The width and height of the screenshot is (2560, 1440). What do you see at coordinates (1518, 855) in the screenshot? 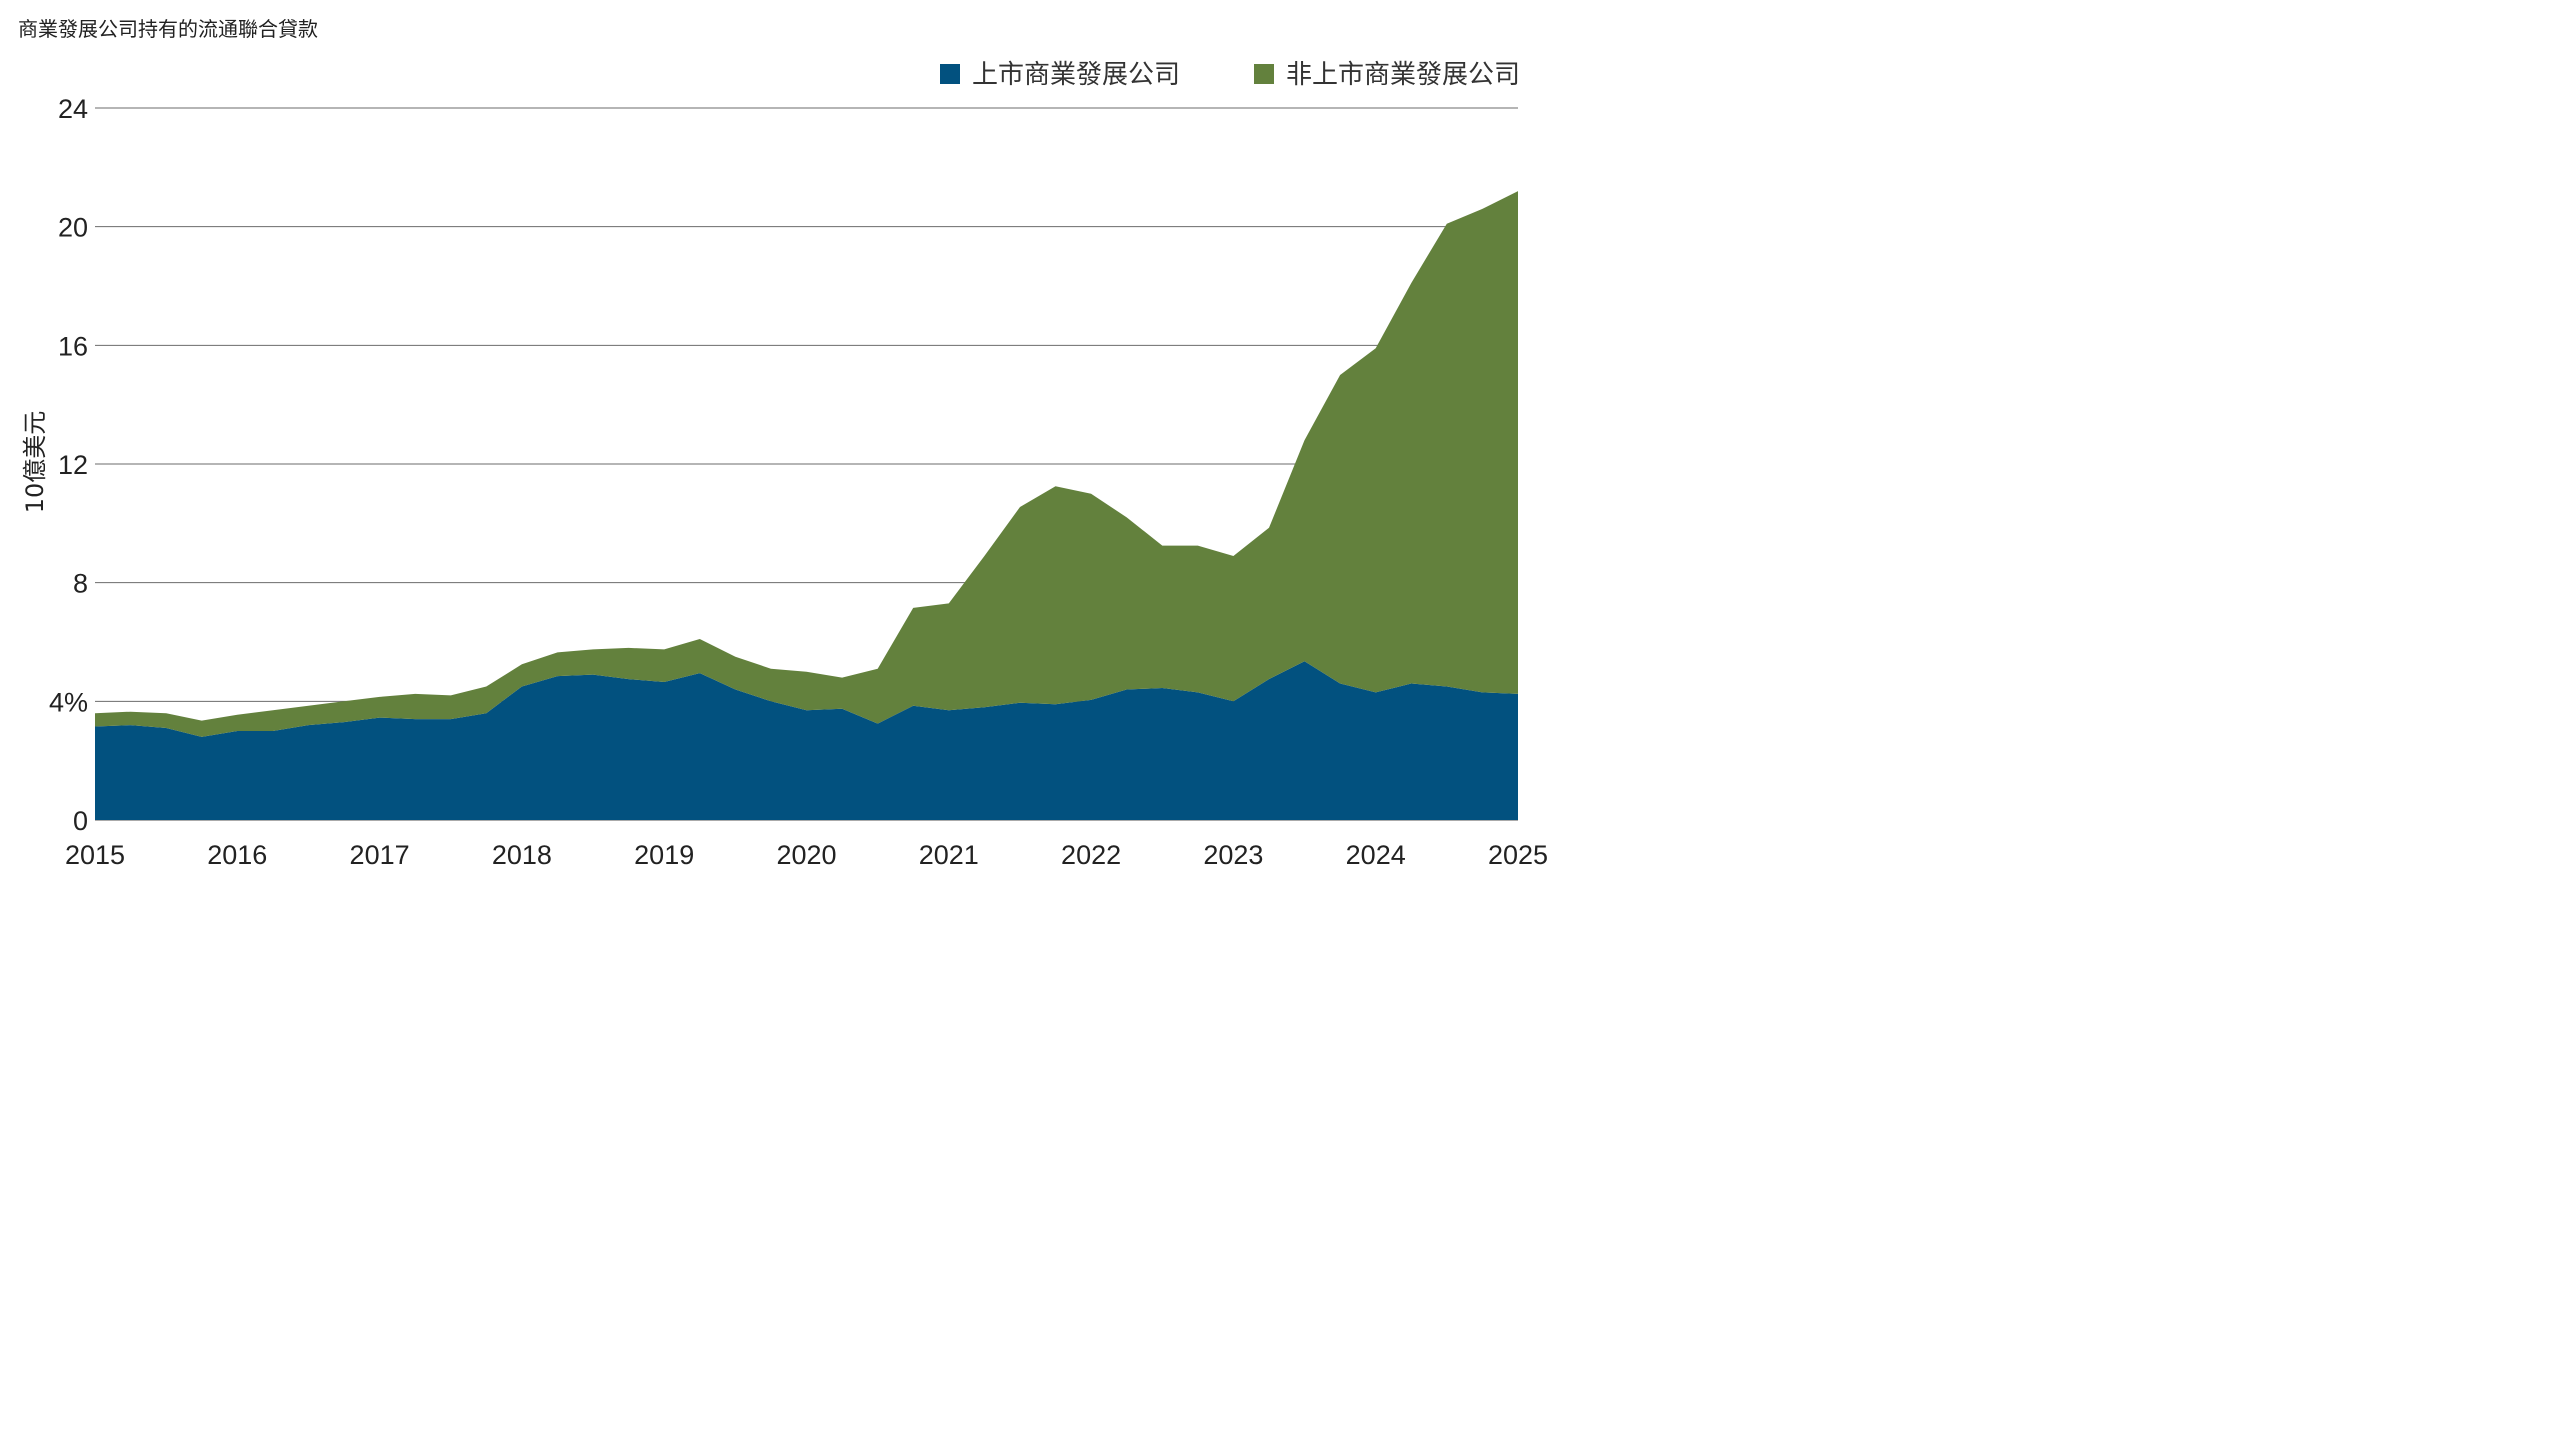
I see `x-tick-label: 2025` at bounding box center [1518, 855].